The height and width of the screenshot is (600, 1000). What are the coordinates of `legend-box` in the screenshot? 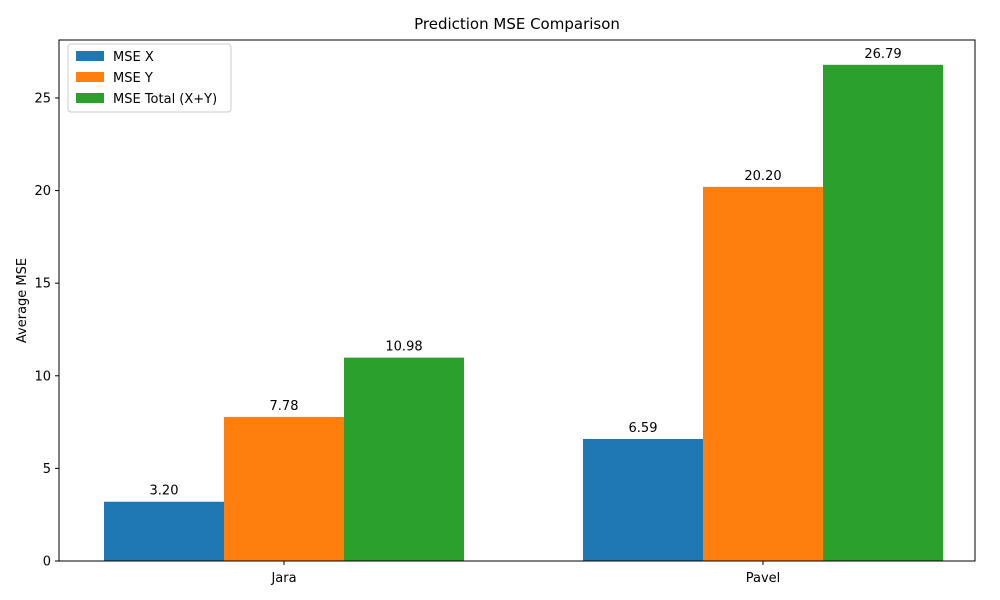 It's located at (149, 78).